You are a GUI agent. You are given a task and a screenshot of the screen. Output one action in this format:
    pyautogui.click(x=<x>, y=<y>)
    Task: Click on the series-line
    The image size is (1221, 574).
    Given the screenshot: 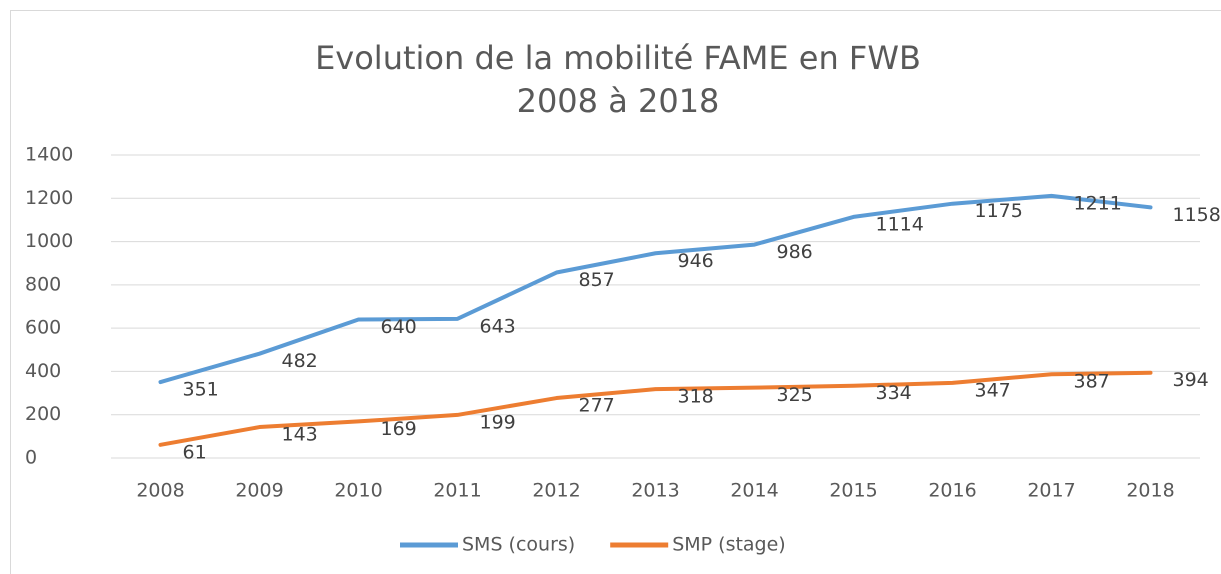 What is the action you would take?
    pyautogui.click(x=655, y=408)
    